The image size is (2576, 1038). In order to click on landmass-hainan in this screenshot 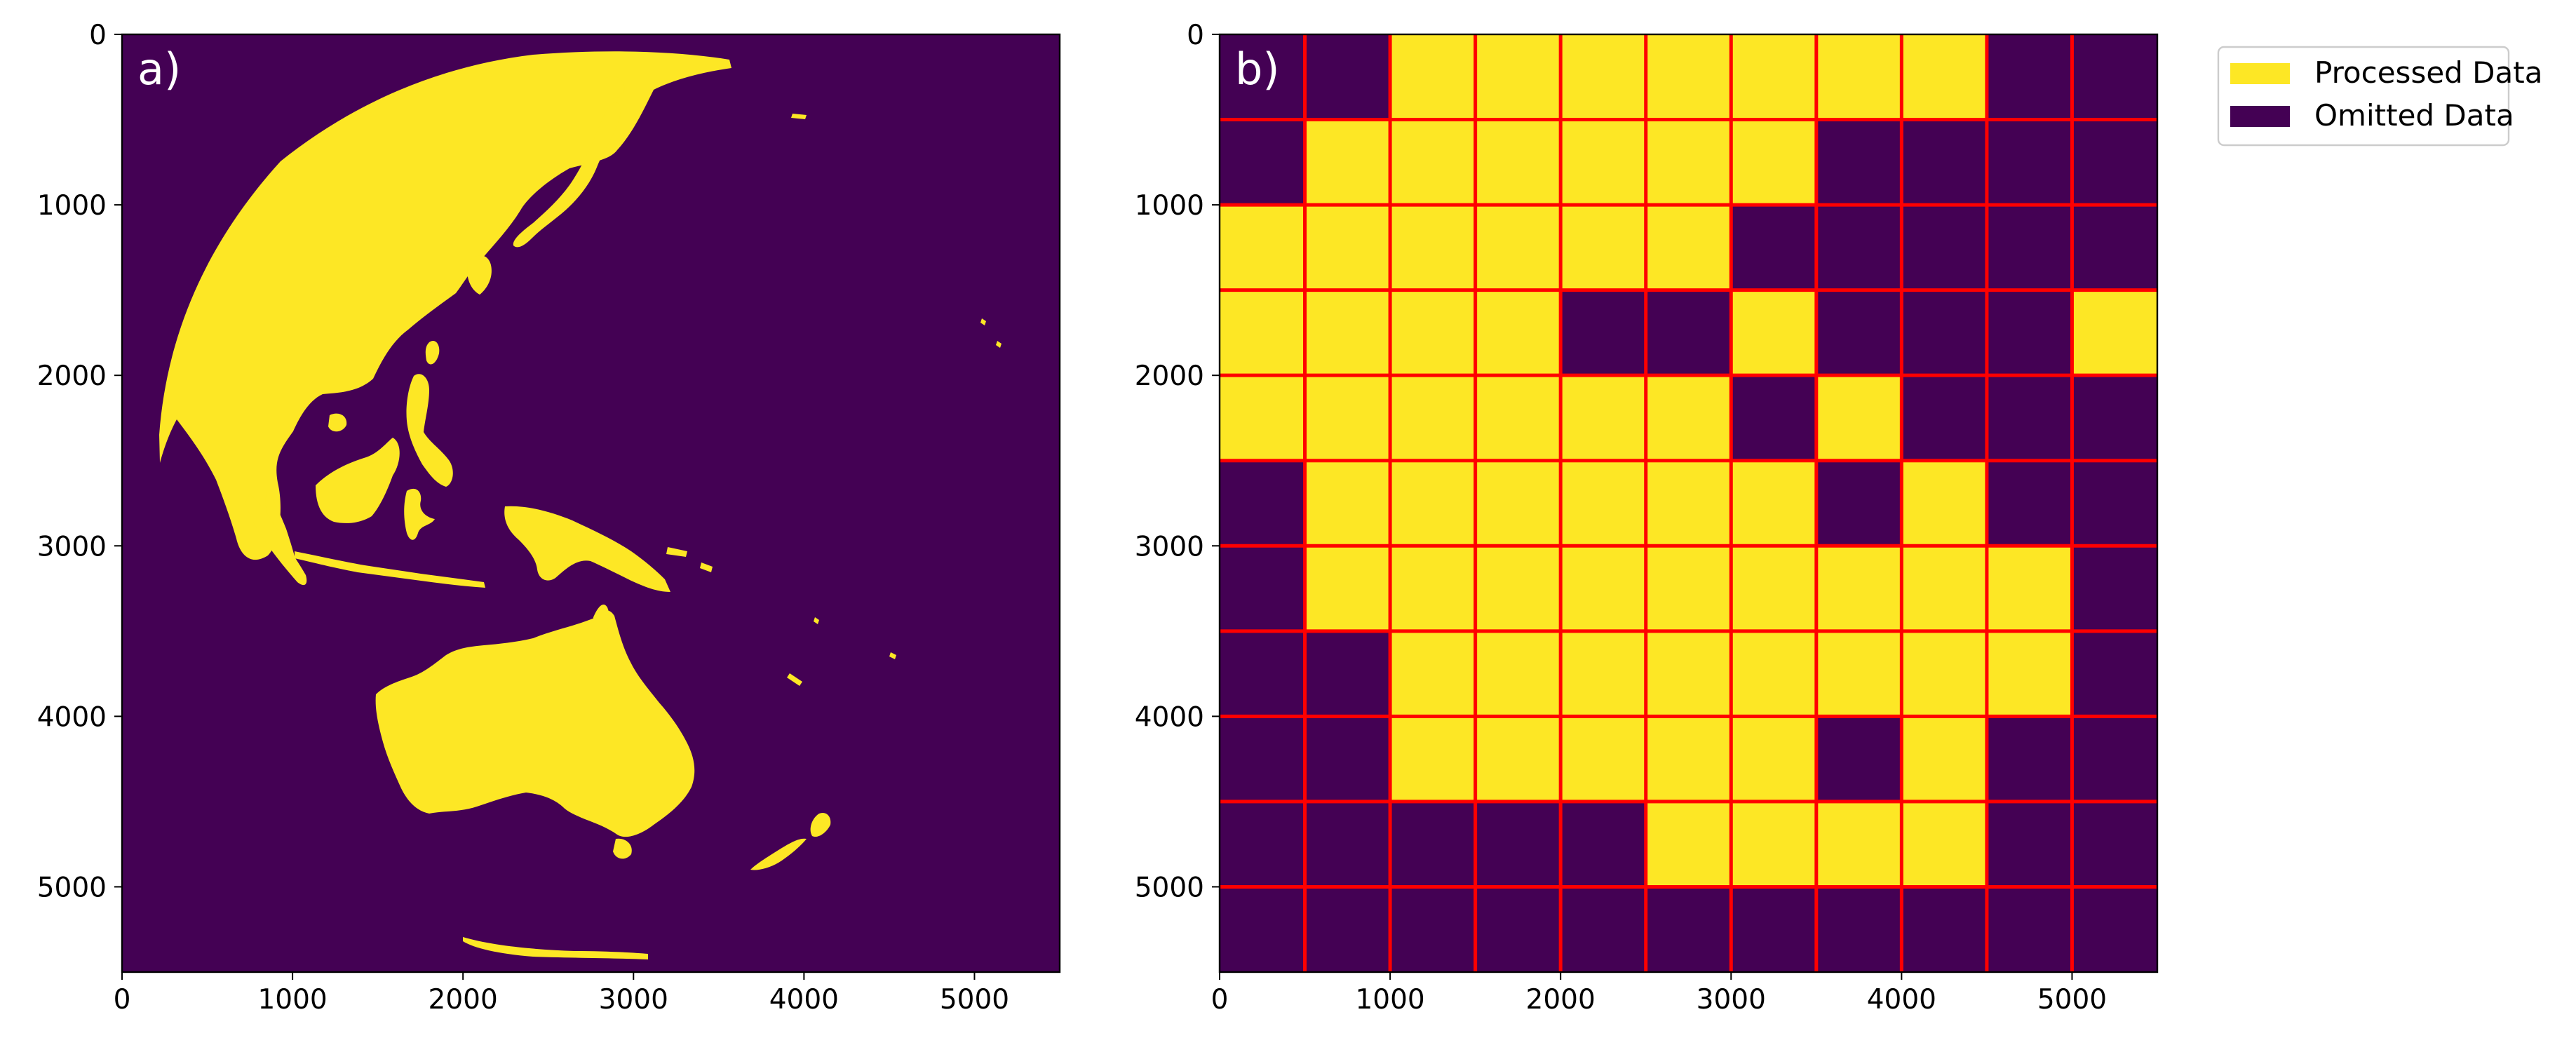, I will do `click(337, 423)`.